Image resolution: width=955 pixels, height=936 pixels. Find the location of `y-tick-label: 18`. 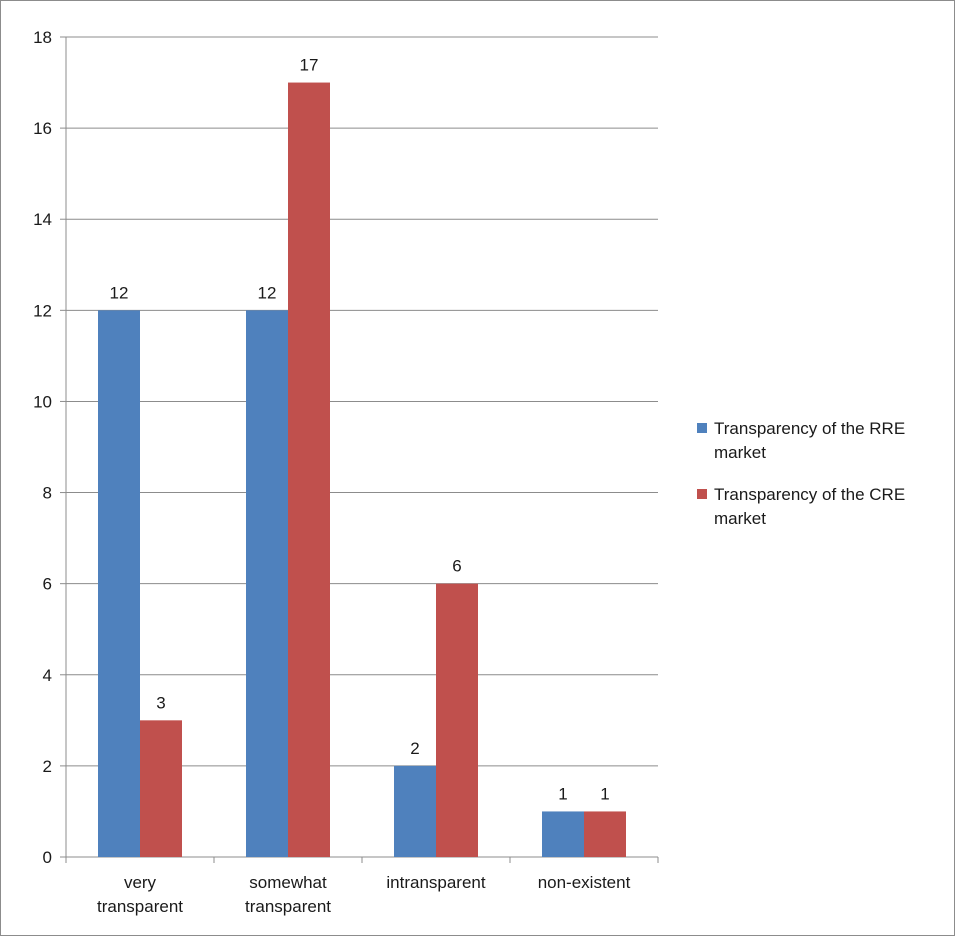

y-tick-label: 18 is located at coordinates (42, 37).